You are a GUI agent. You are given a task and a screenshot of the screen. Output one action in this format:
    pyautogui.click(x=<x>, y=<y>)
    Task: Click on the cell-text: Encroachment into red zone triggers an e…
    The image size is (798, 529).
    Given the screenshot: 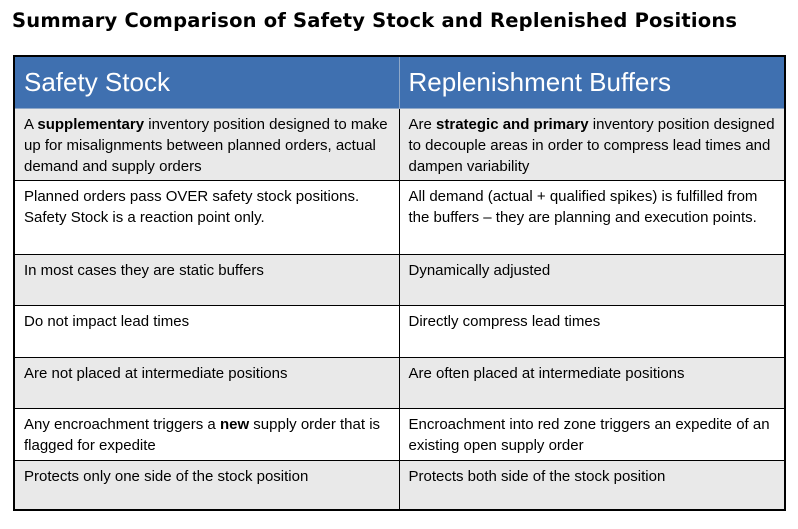 What is the action you would take?
    pyautogui.click(x=589, y=434)
    